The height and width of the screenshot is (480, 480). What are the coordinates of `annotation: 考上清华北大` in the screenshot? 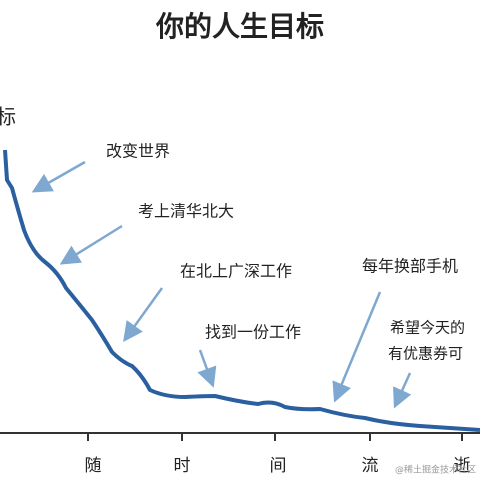 It's located at (186, 211).